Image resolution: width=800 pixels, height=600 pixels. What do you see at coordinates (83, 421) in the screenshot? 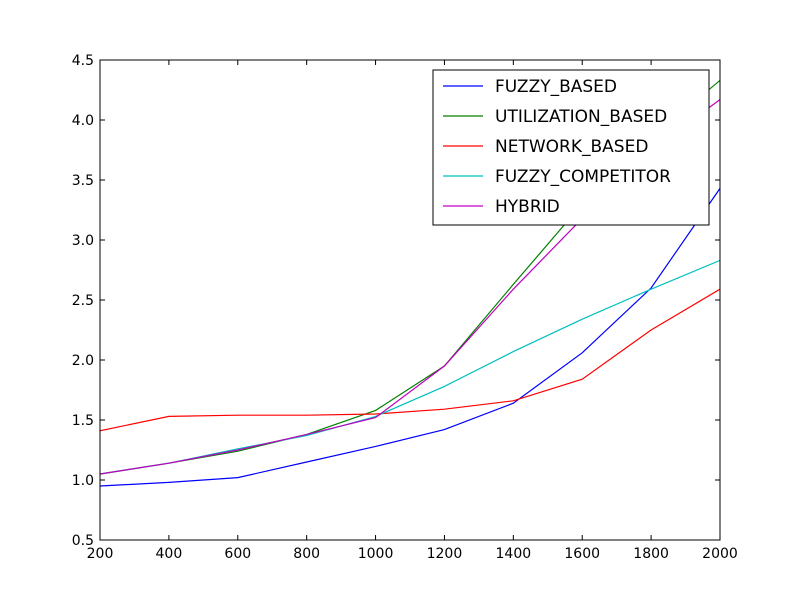
I see `y-tick-label: 1.5` at bounding box center [83, 421].